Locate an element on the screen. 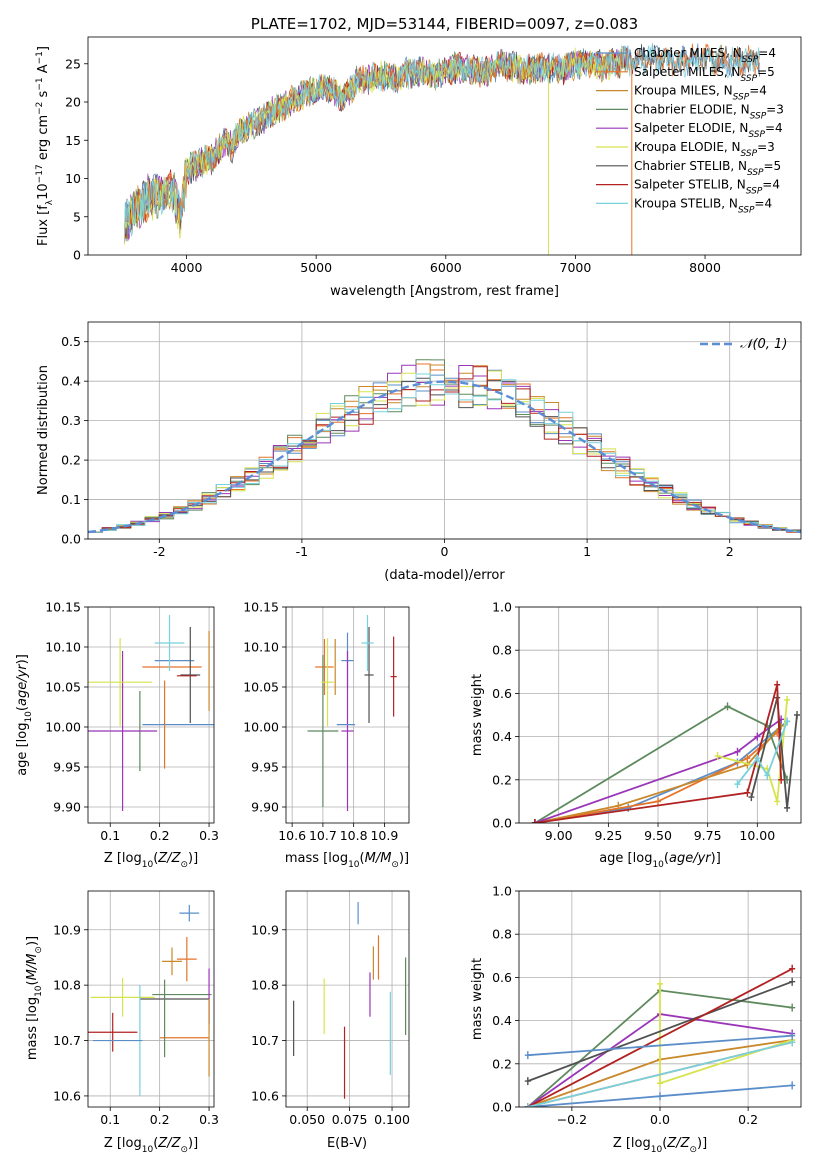  chart-2-plot-area is located at coordinates (151, 713).